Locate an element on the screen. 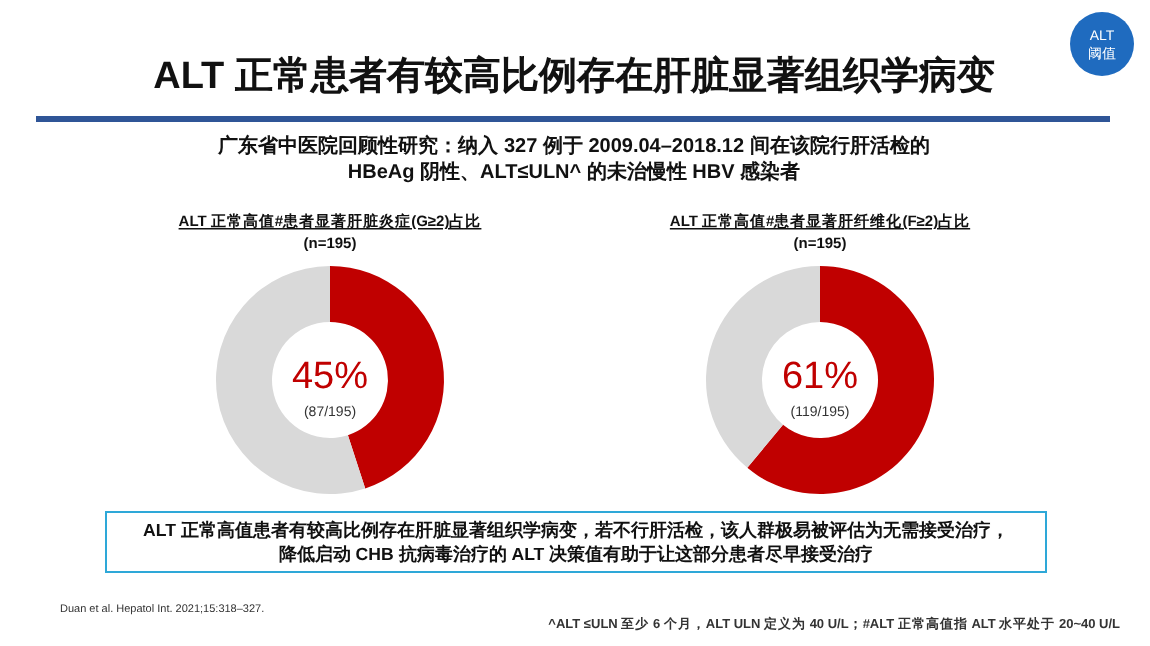 This screenshot has width=1150, height=646. data-label: 45% is located at coordinates (330, 377).